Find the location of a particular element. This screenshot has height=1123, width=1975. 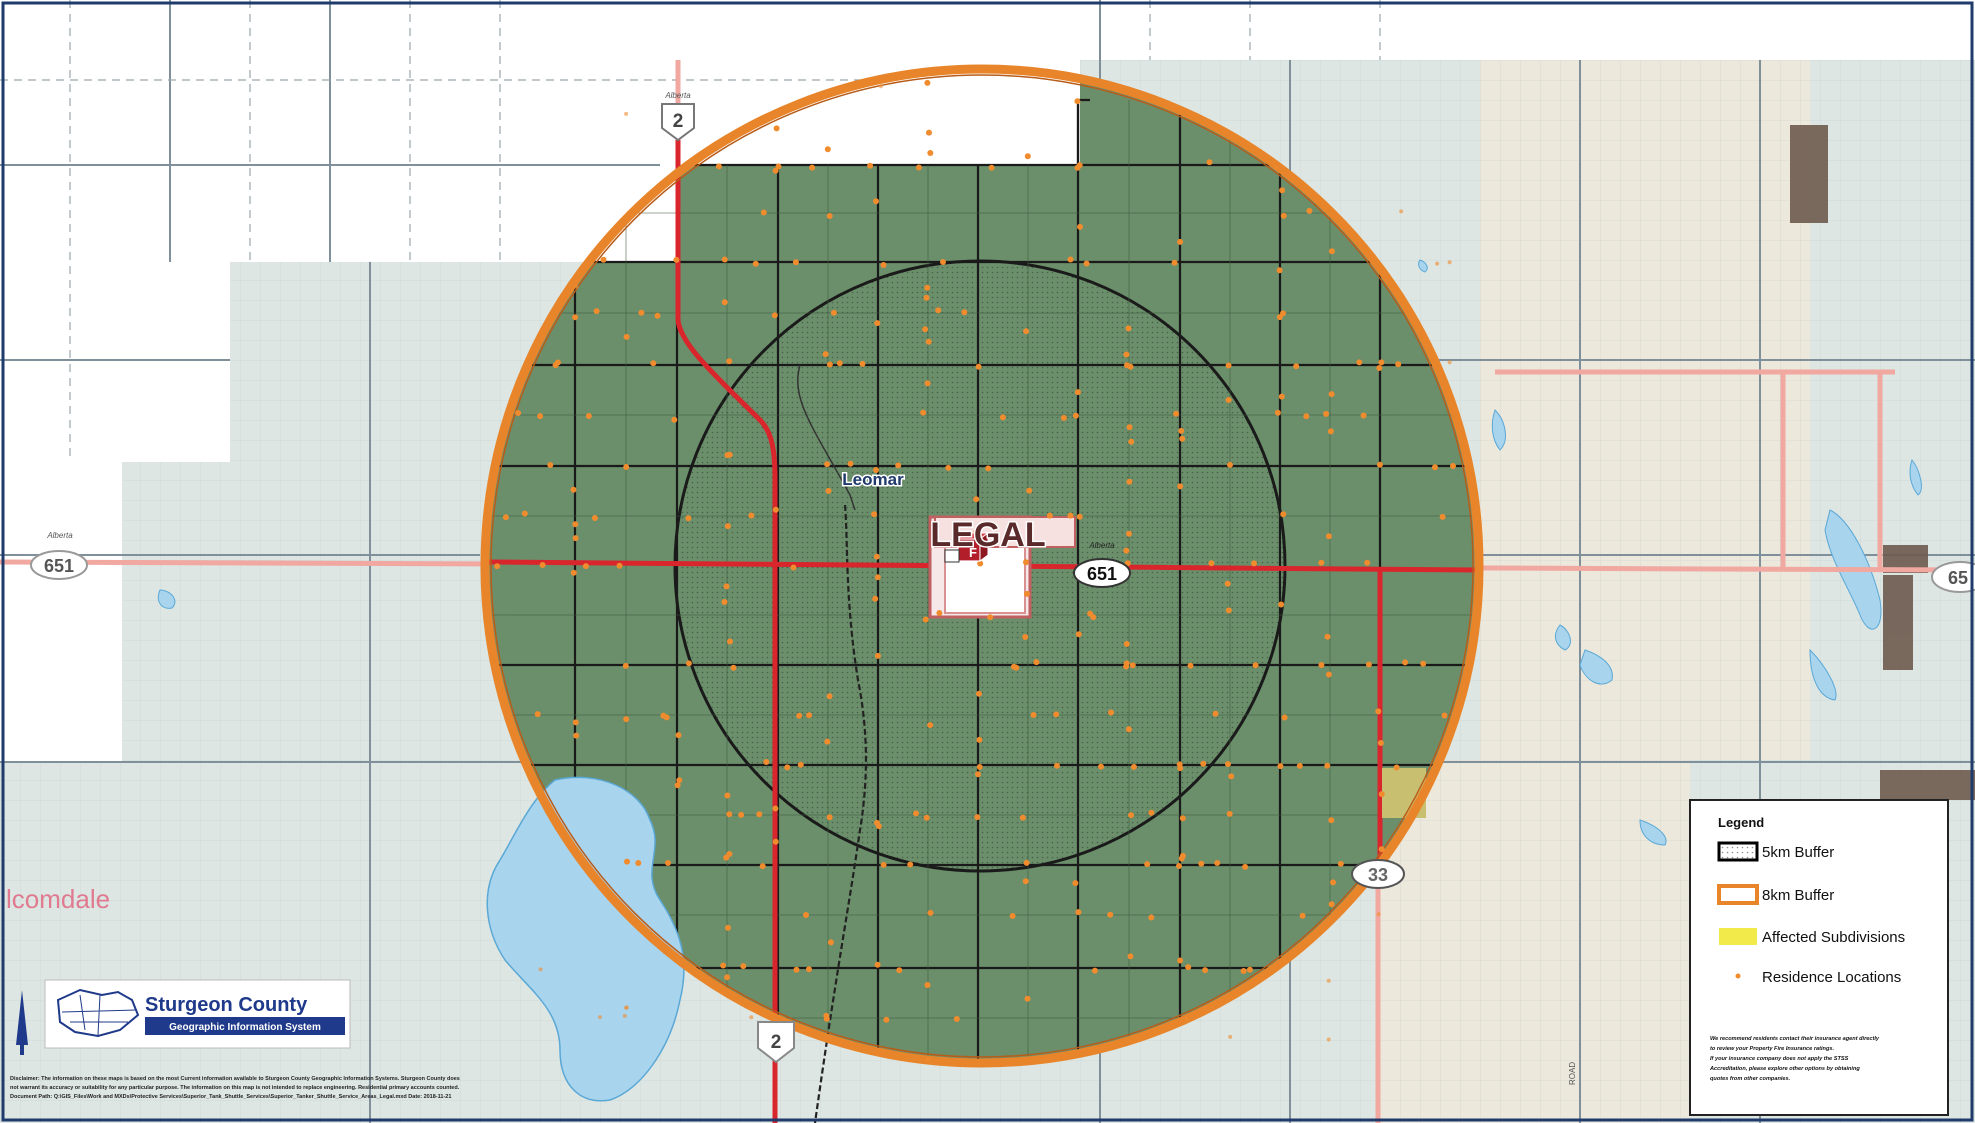

logo-title: Sturgeon County is located at coordinates (226, 1005).